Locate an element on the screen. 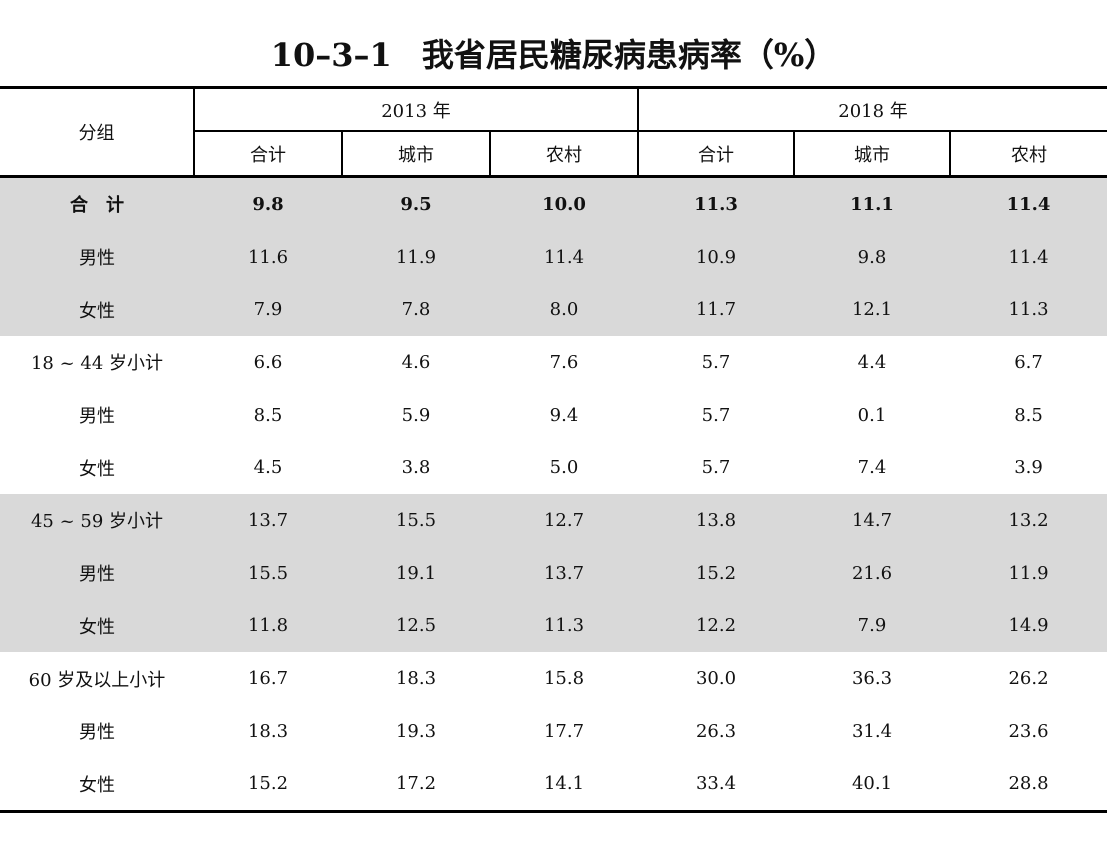 Image resolution: width=1107 pixels, height=843 pixels. year-header-2018: 2018 年 is located at coordinates (872, 109).